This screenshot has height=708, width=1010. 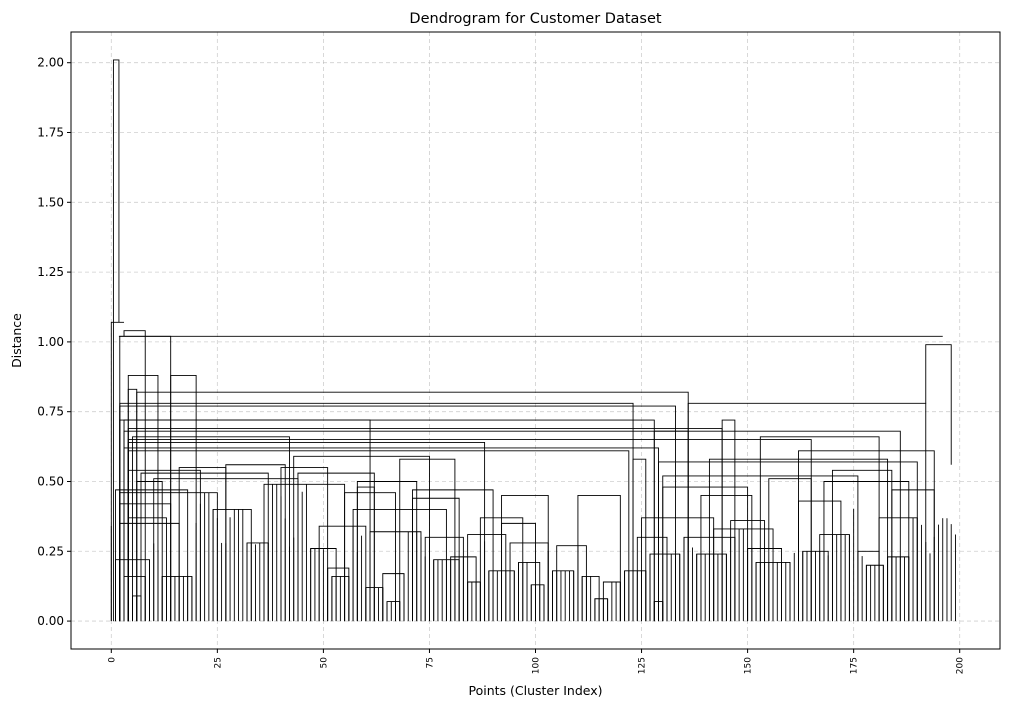 I want to click on y-axis: 0.00 0.25 0.50 0.75 1.00 1.25 1.50 1.75 2.00, so click(x=54, y=342).